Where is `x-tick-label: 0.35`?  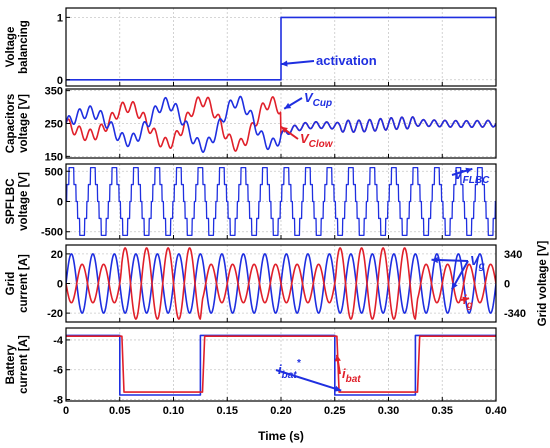
x-tick-label: 0.35 is located at coordinates (442, 411).